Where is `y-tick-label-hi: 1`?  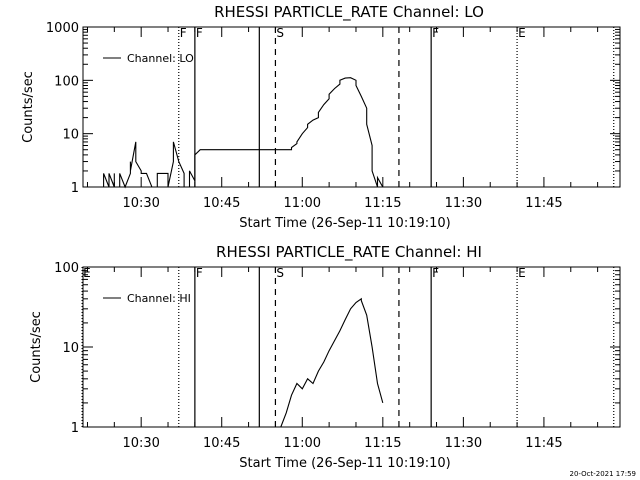
y-tick-label-hi: 1 is located at coordinates (75, 428).